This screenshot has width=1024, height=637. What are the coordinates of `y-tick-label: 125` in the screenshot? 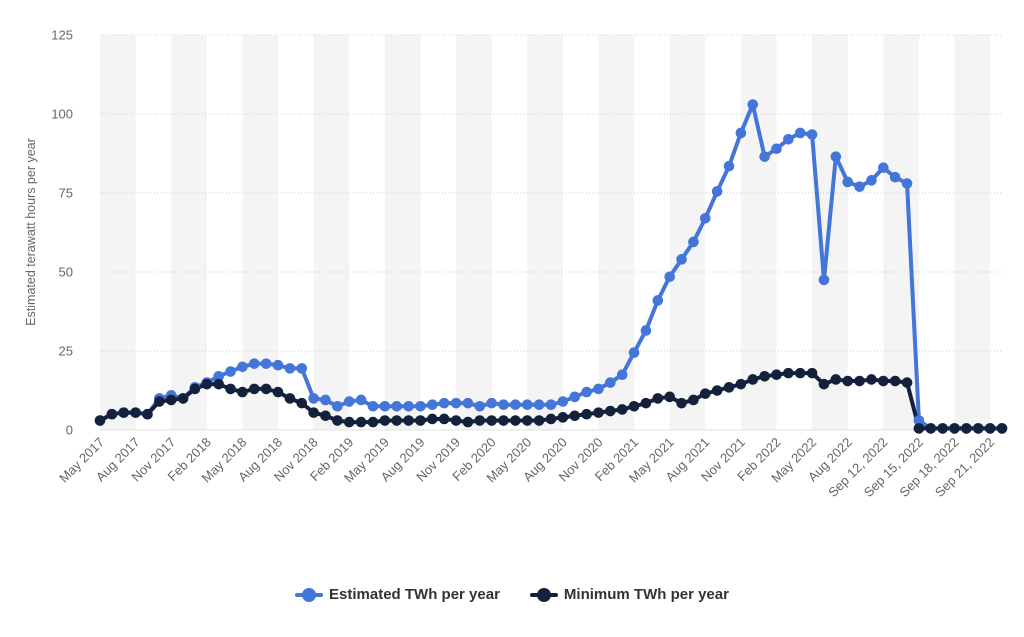 It's located at (62, 35).